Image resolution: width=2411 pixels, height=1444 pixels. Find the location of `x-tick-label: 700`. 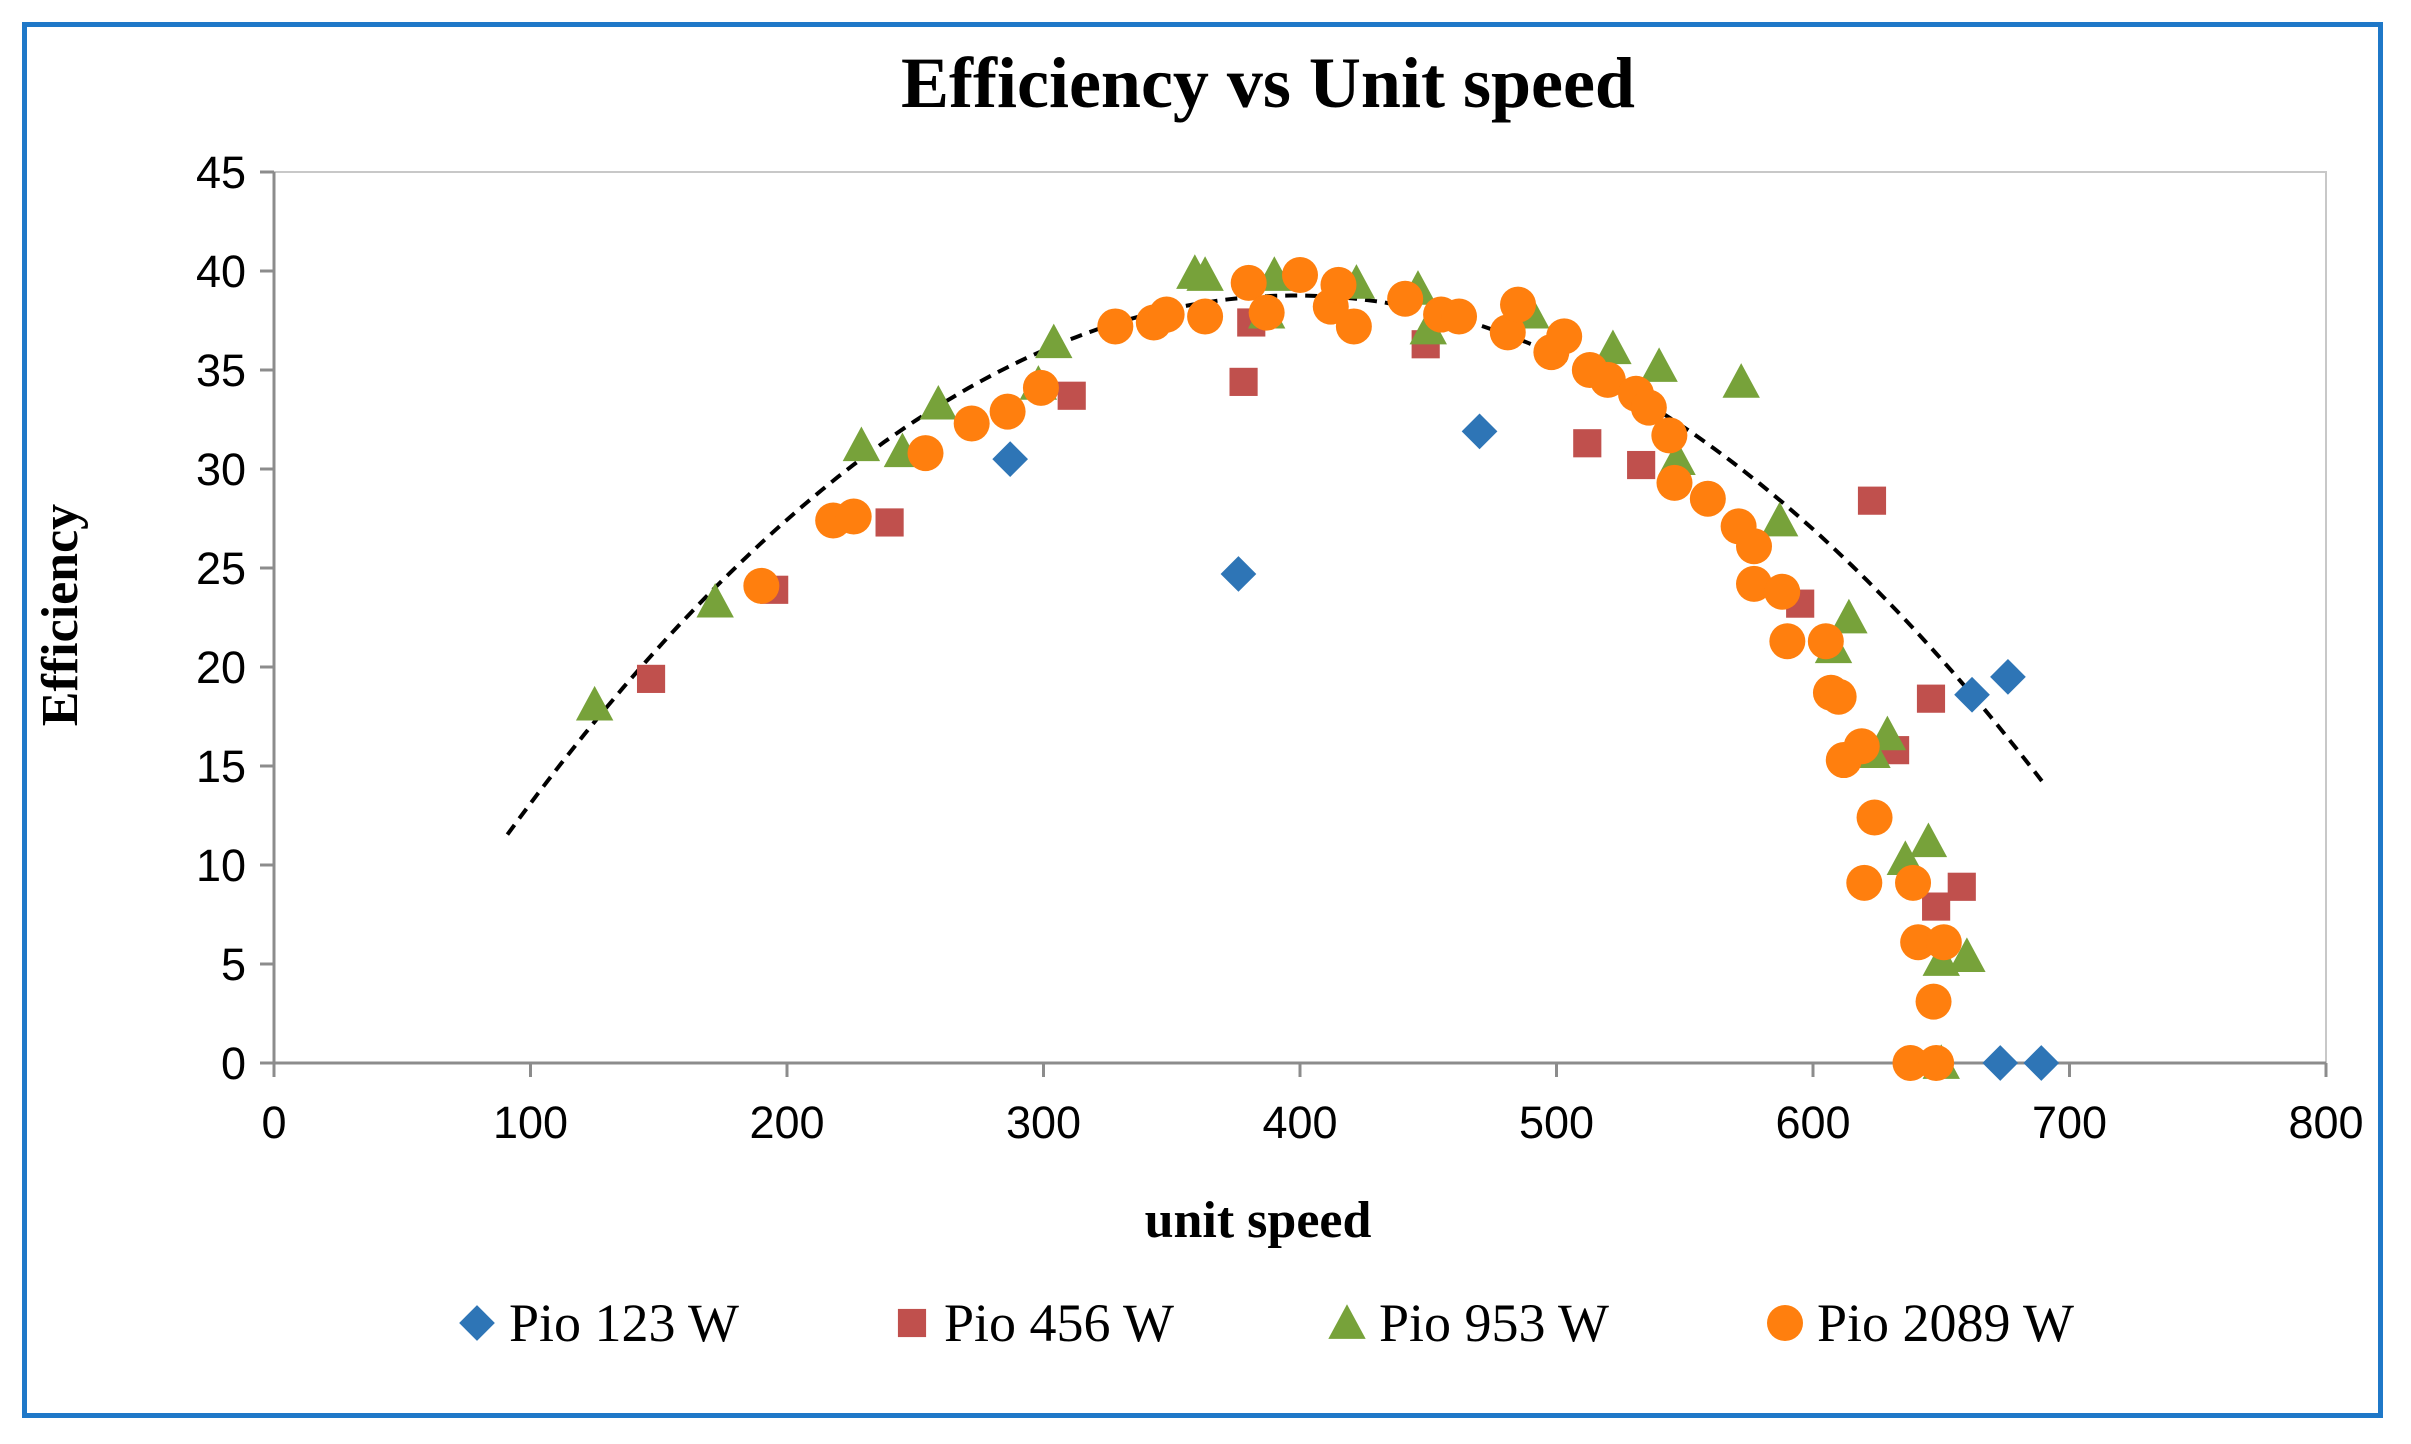

x-tick-label: 700 is located at coordinates (2069, 1122).